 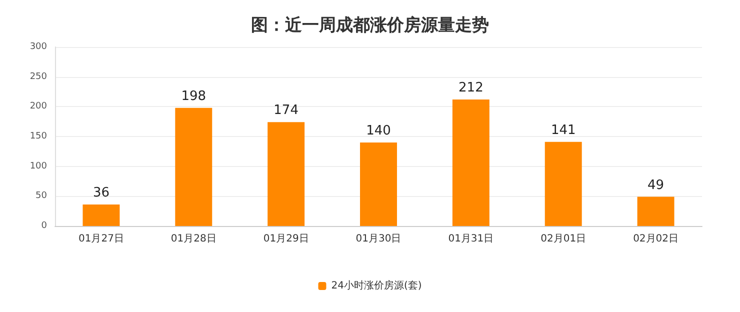 What do you see at coordinates (42, 196) in the screenshot?
I see `y-tick-label: 50` at bounding box center [42, 196].